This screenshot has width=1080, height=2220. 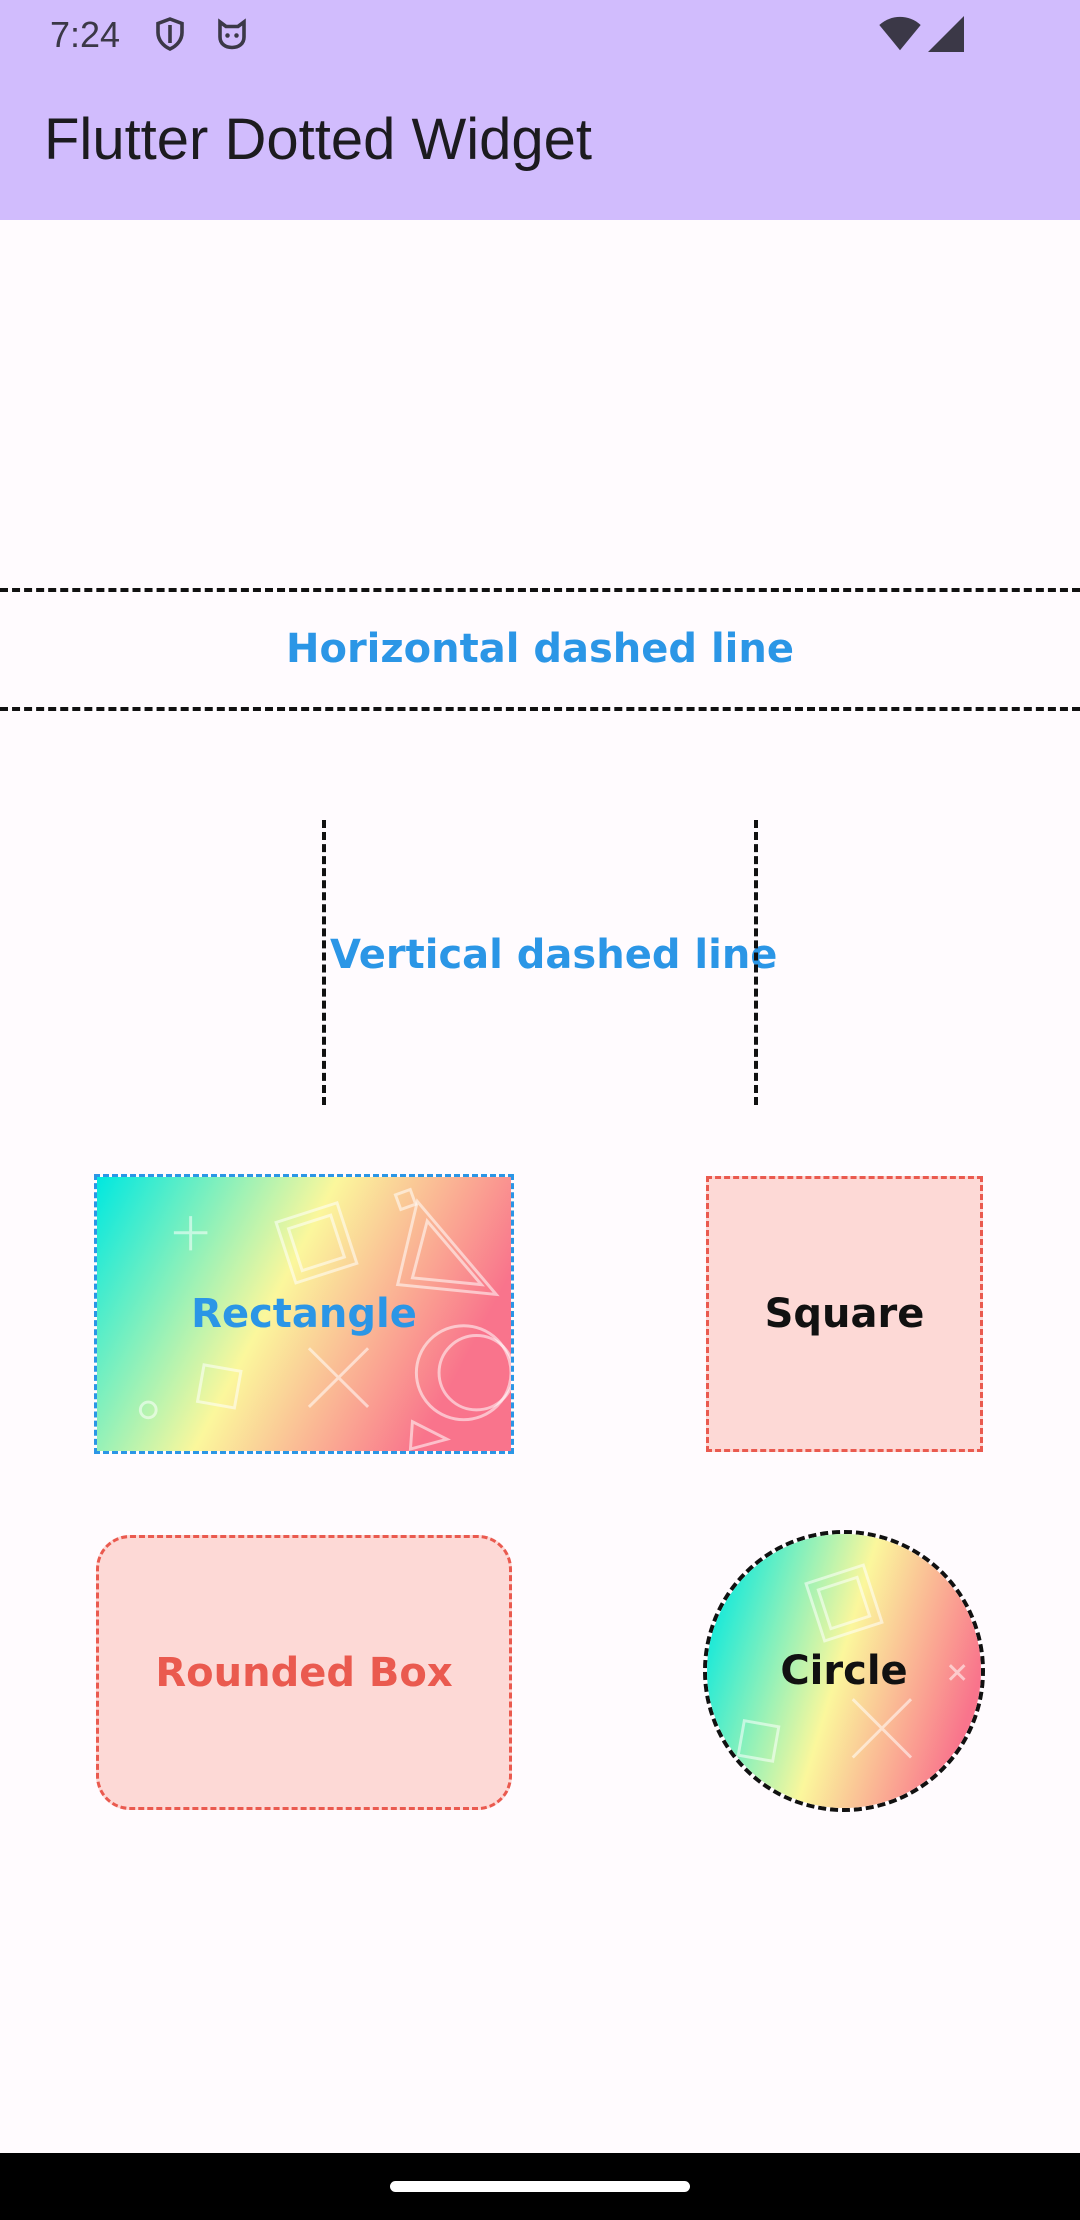 I want to click on vertical-dashed-line-right, so click(x=756, y=962).